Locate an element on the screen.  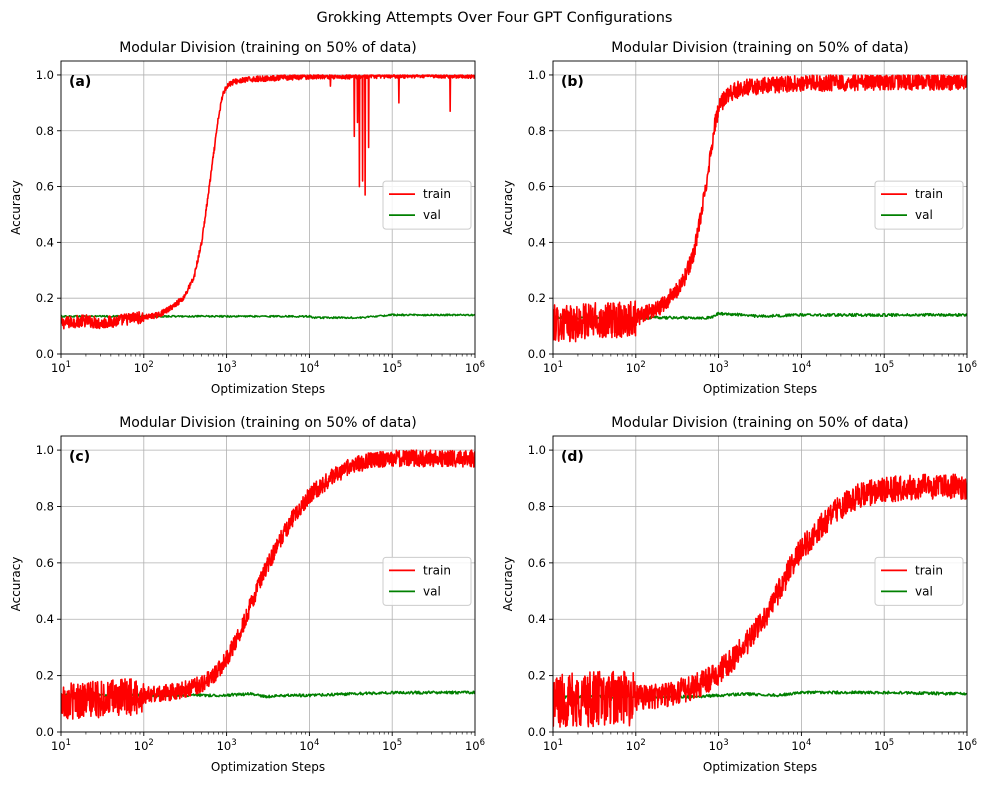
p2-legend: train val is located at coordinates (427, 581).